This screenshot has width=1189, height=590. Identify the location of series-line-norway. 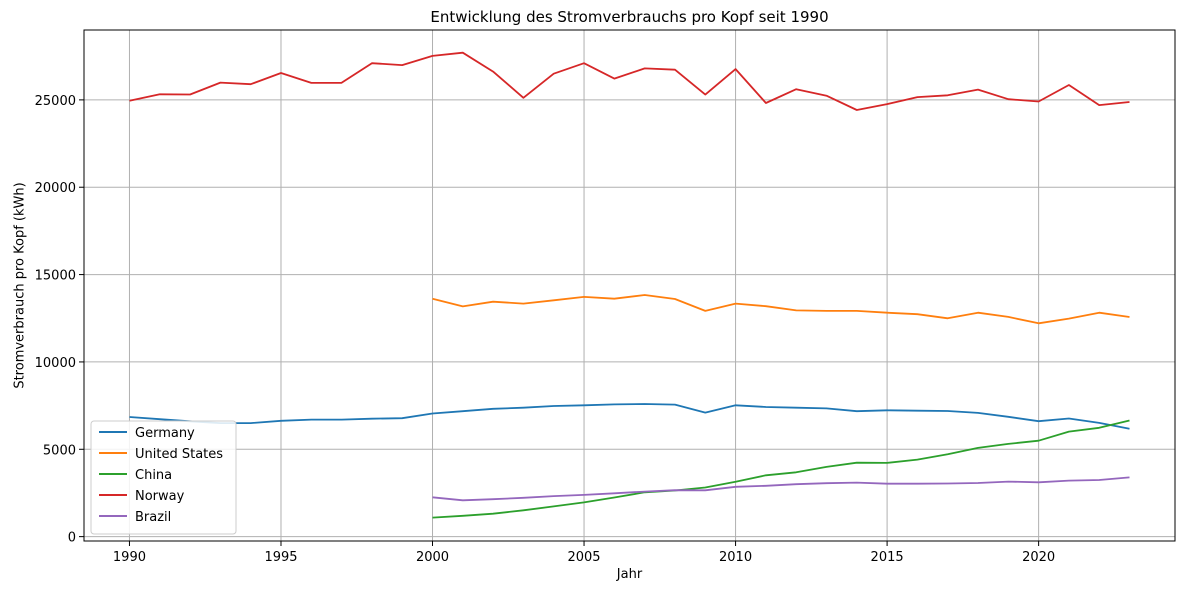
(629, 81).